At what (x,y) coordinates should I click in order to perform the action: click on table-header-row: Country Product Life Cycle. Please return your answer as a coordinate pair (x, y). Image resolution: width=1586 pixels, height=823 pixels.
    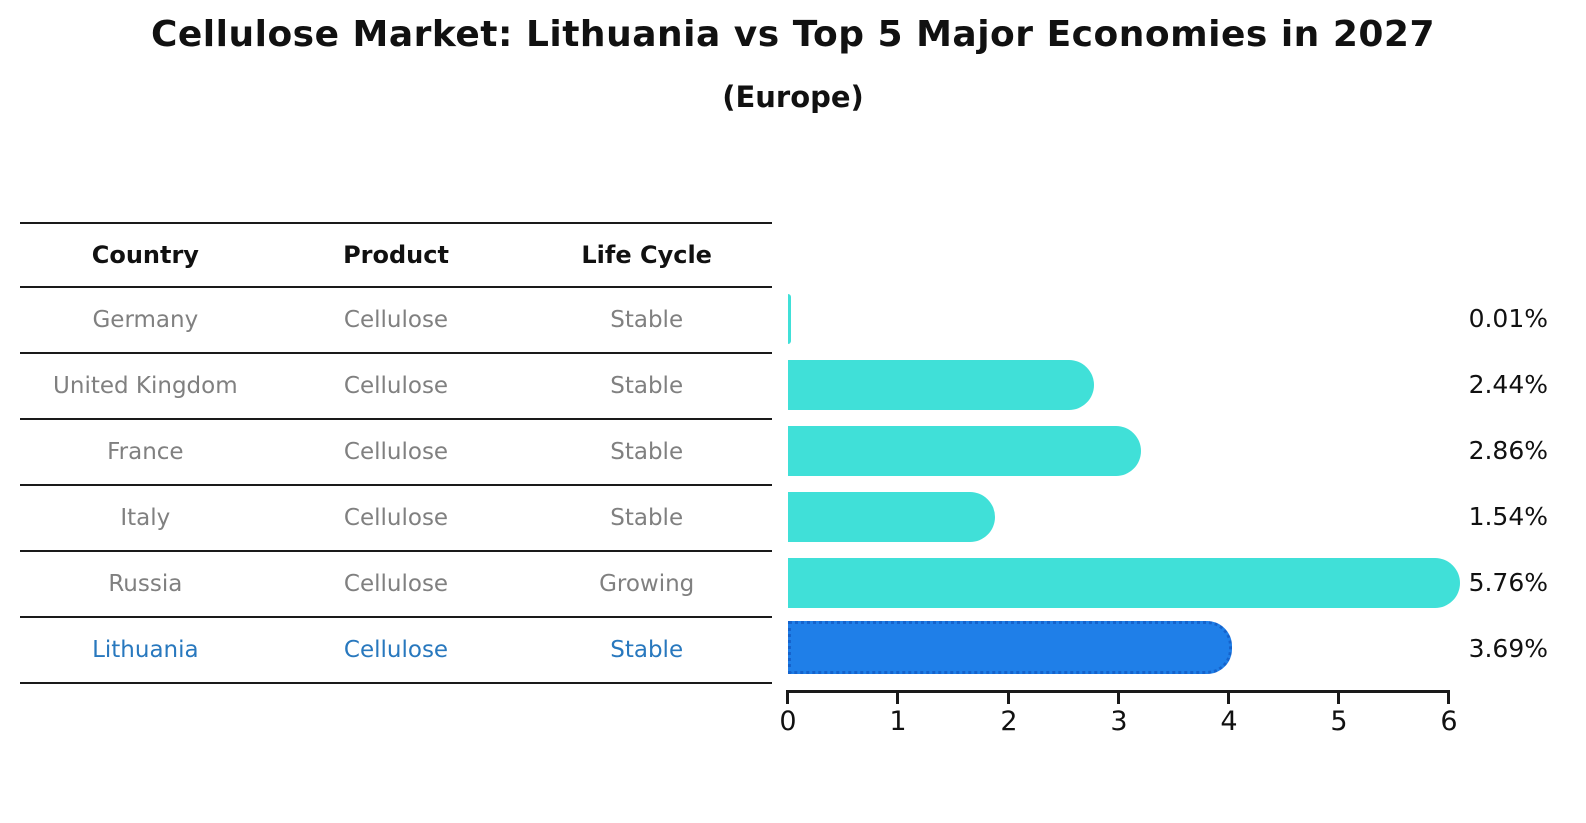
    Looking at the image, I should click on (396, 255).